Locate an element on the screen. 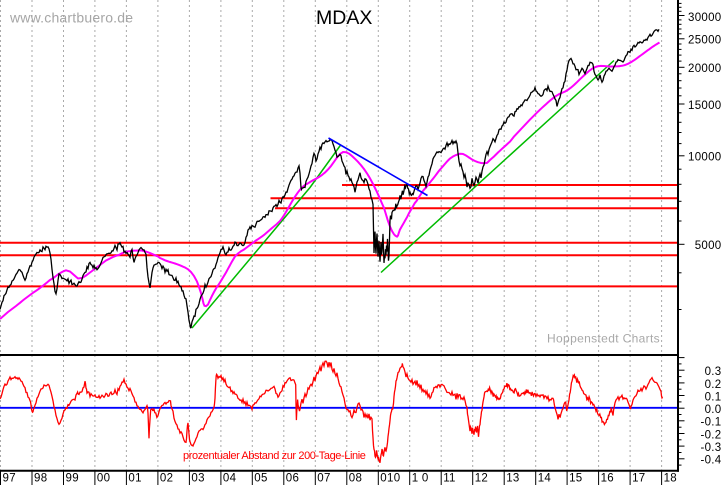 The image size is (723, 485). svg-text: 17 is located at coordinates (638, 479).